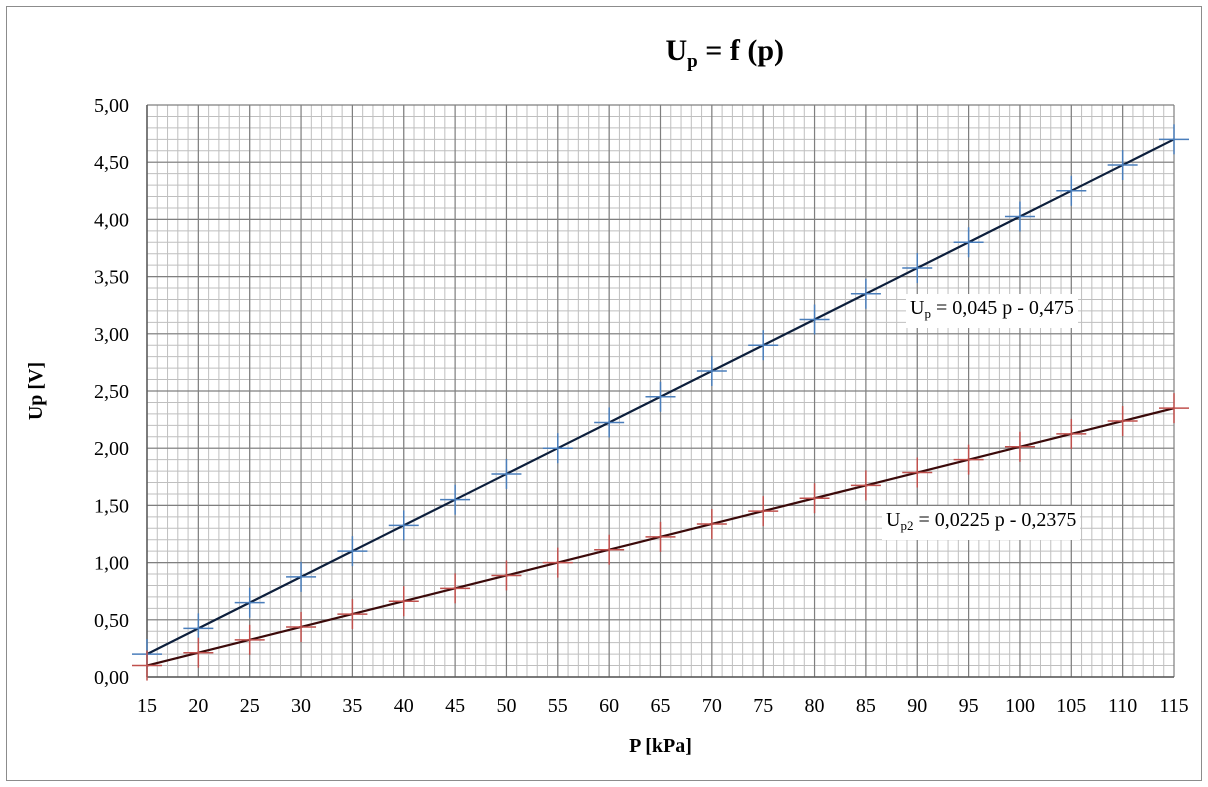 The width and height of the screenshot is (1208, 787). I want to click on x-tick-label: 30, so click(301, 706).